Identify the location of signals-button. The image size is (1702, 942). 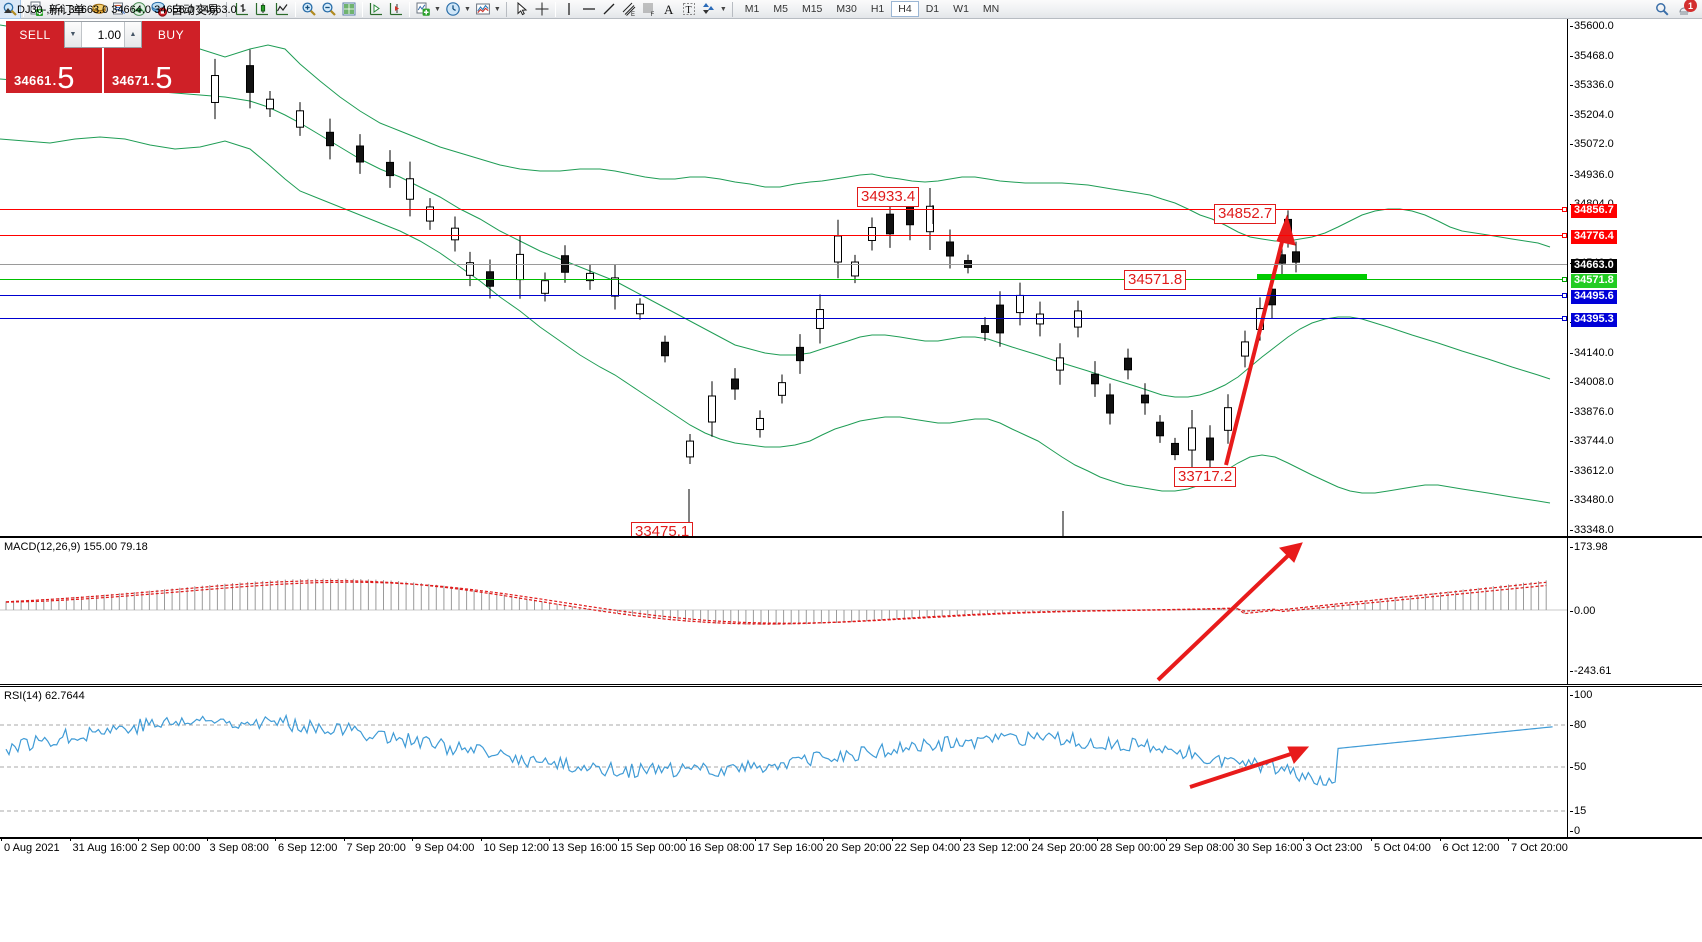
(139, 9).